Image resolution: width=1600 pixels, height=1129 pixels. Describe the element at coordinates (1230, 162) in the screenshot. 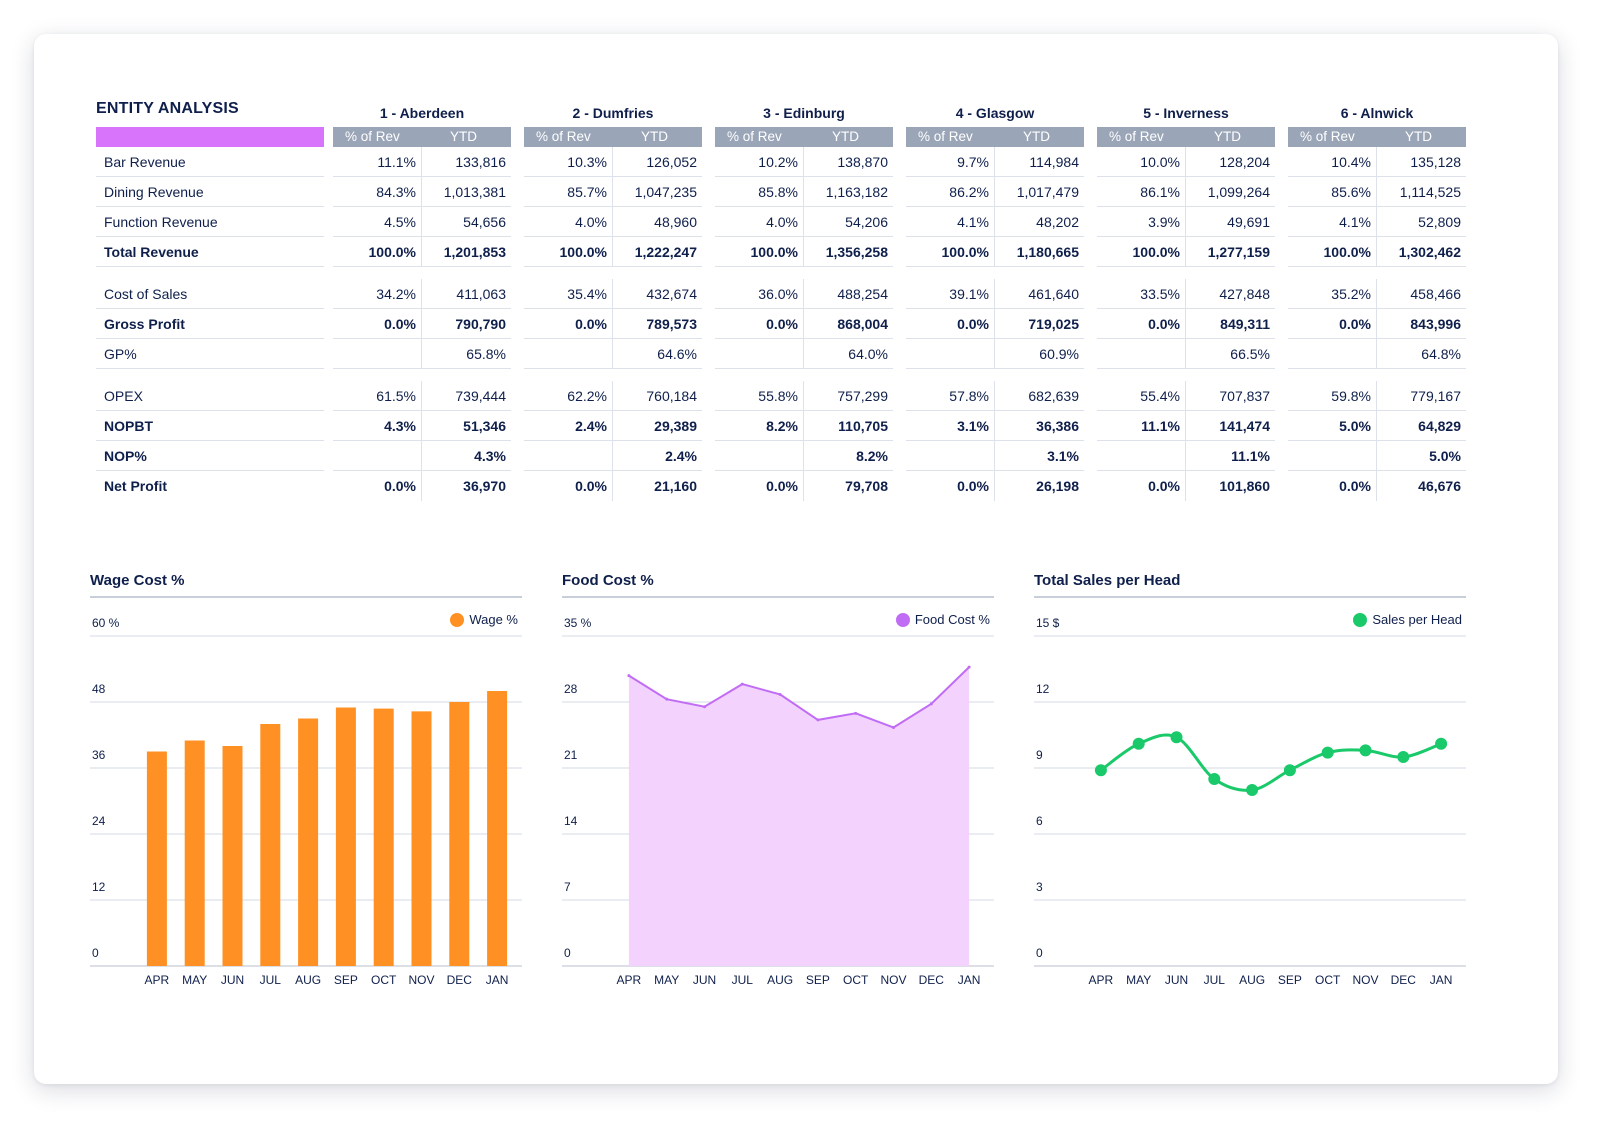

I see `ytd-cell: 128,204` at that location.